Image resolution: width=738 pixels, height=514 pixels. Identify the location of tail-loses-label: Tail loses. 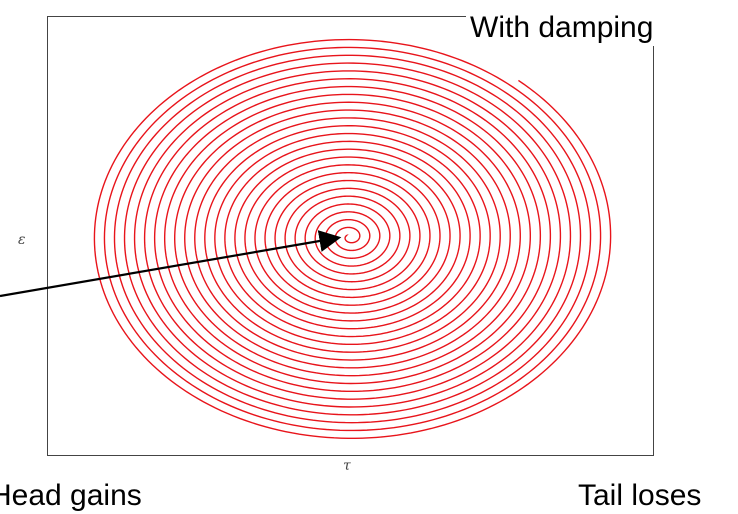
(640, 496).